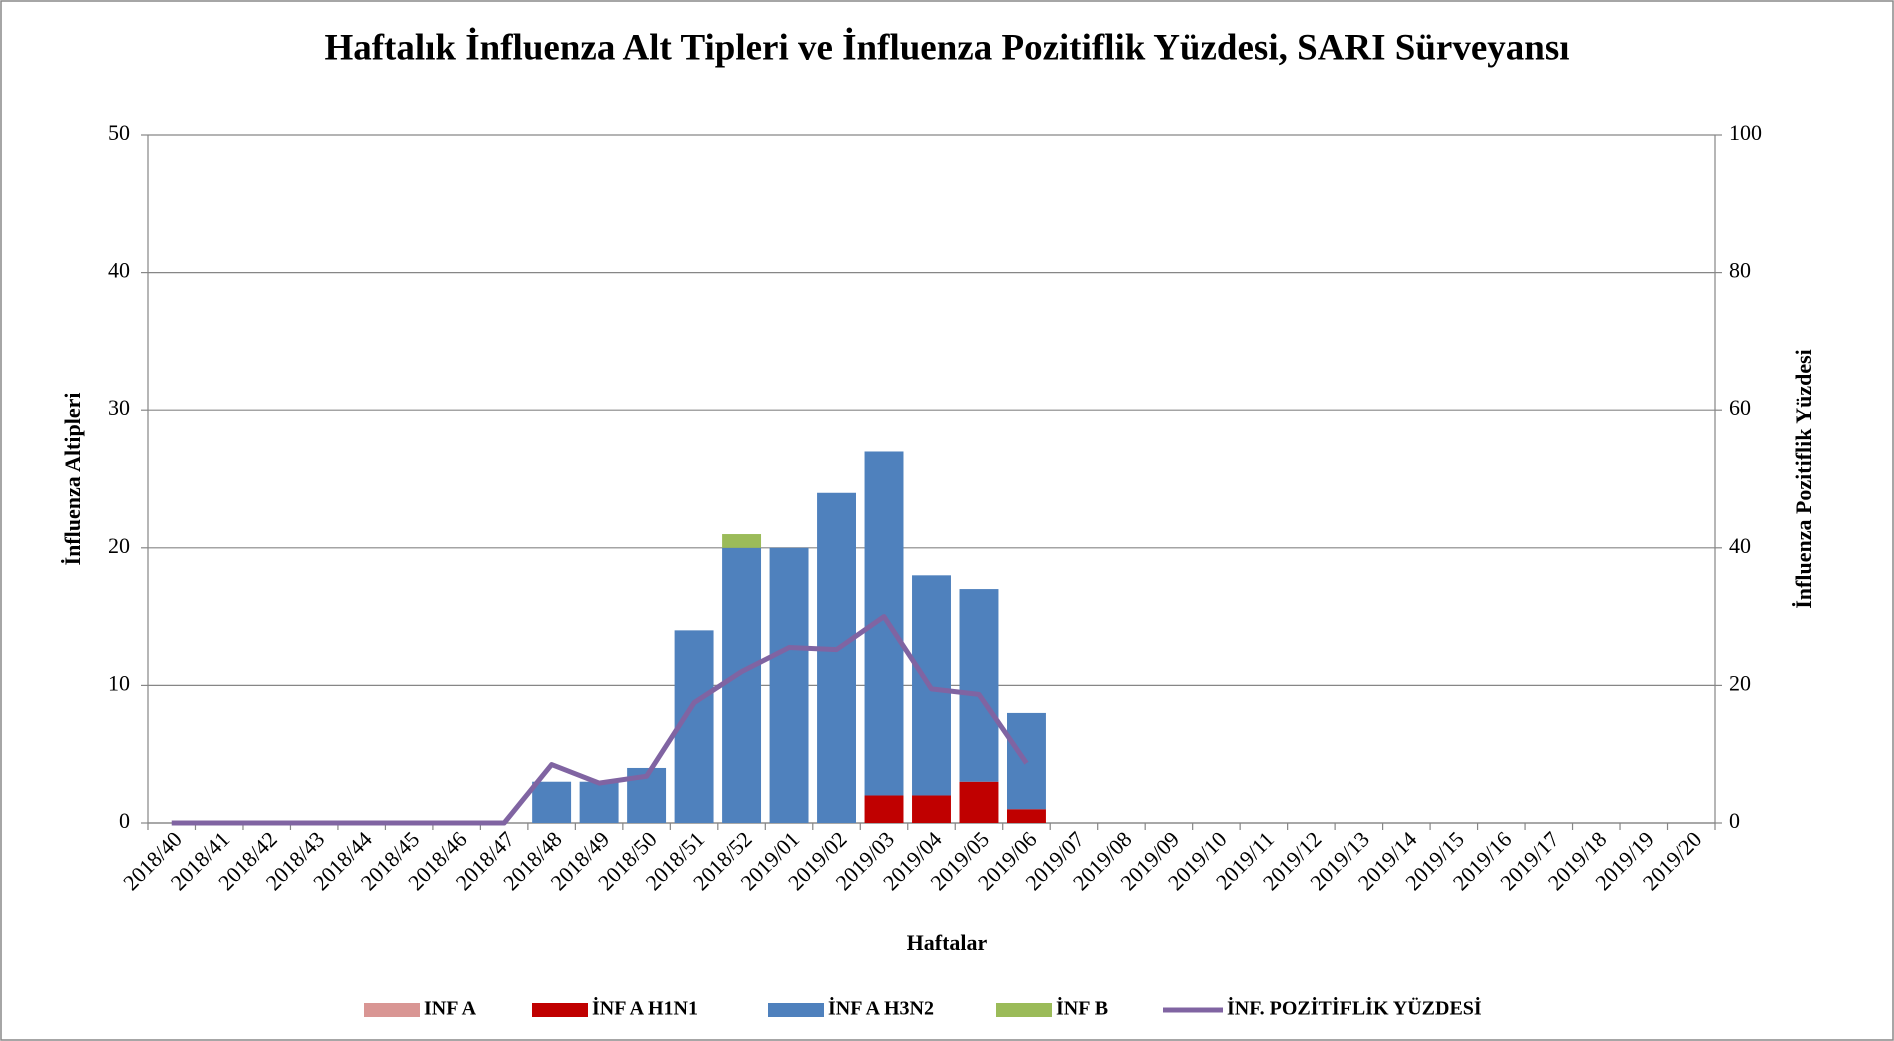 Image resolution: width=1894 pixels, height=1041 pixels. What do you see at coordinates (1354, 1008) in the screenshot?
I see `legend-label: İNF. POZİTİFLİK YÜZDESİ` at bounding box center [1354, 1008].